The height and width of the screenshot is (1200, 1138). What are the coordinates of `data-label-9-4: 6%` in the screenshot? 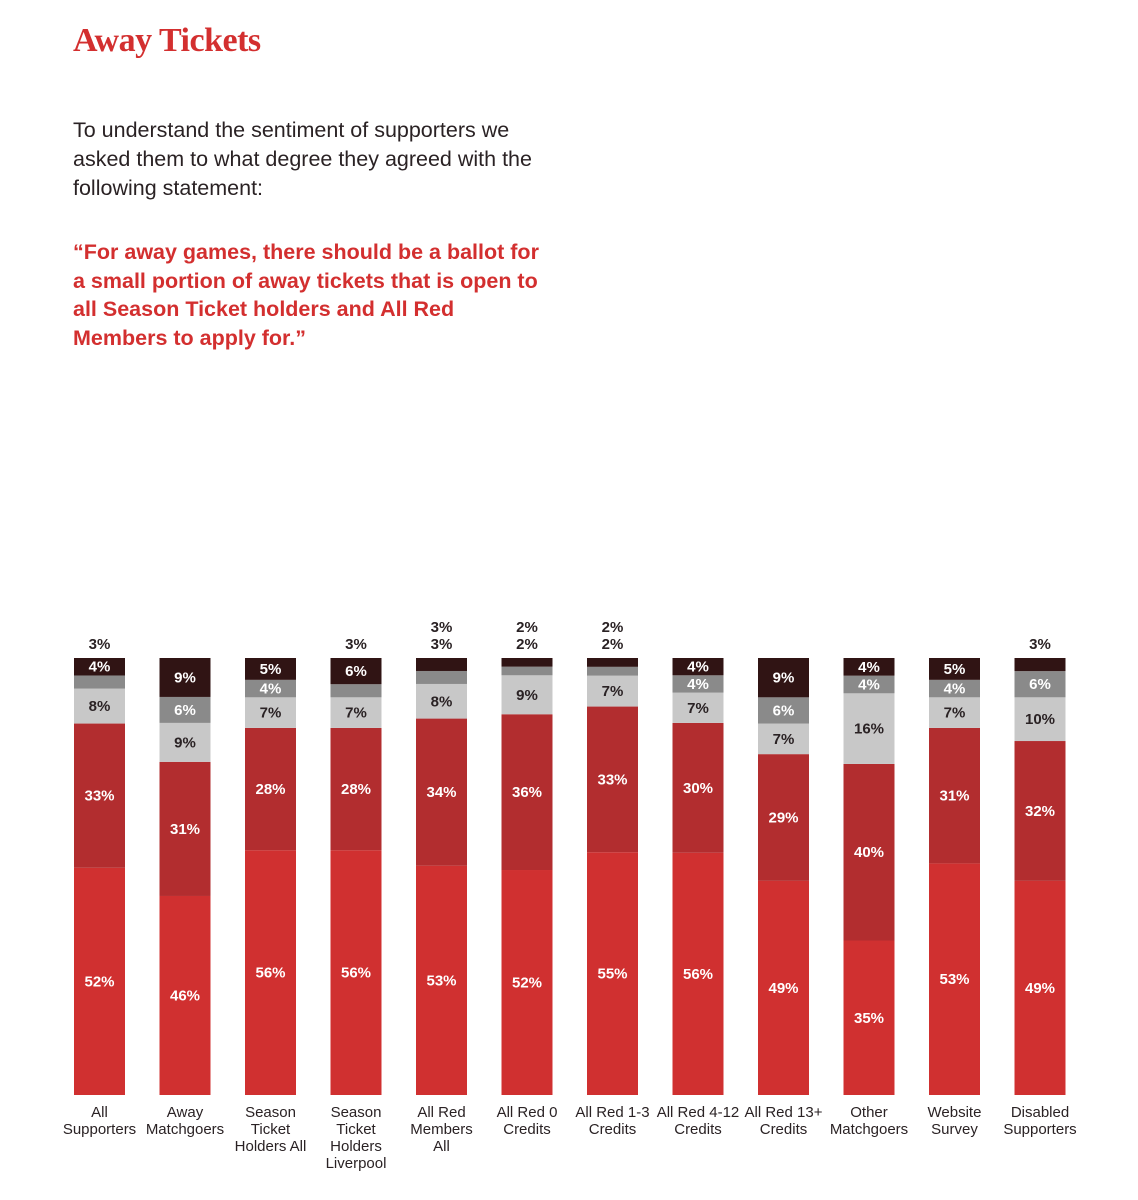 It's located at (784, 710).